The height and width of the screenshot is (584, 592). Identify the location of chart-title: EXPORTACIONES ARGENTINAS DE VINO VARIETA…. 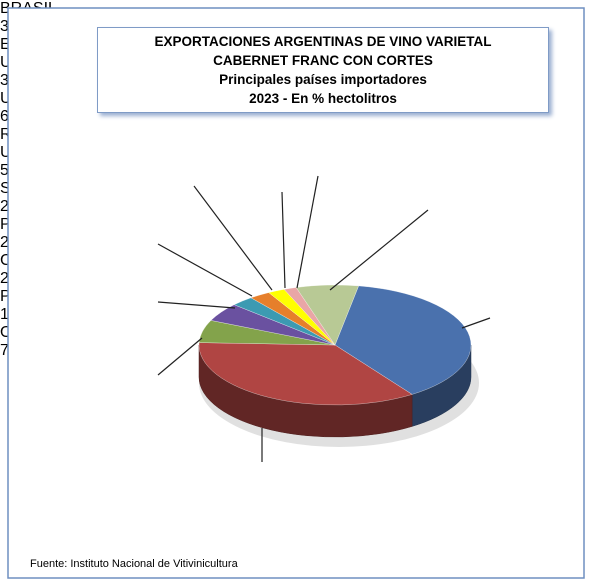
(323, 51).